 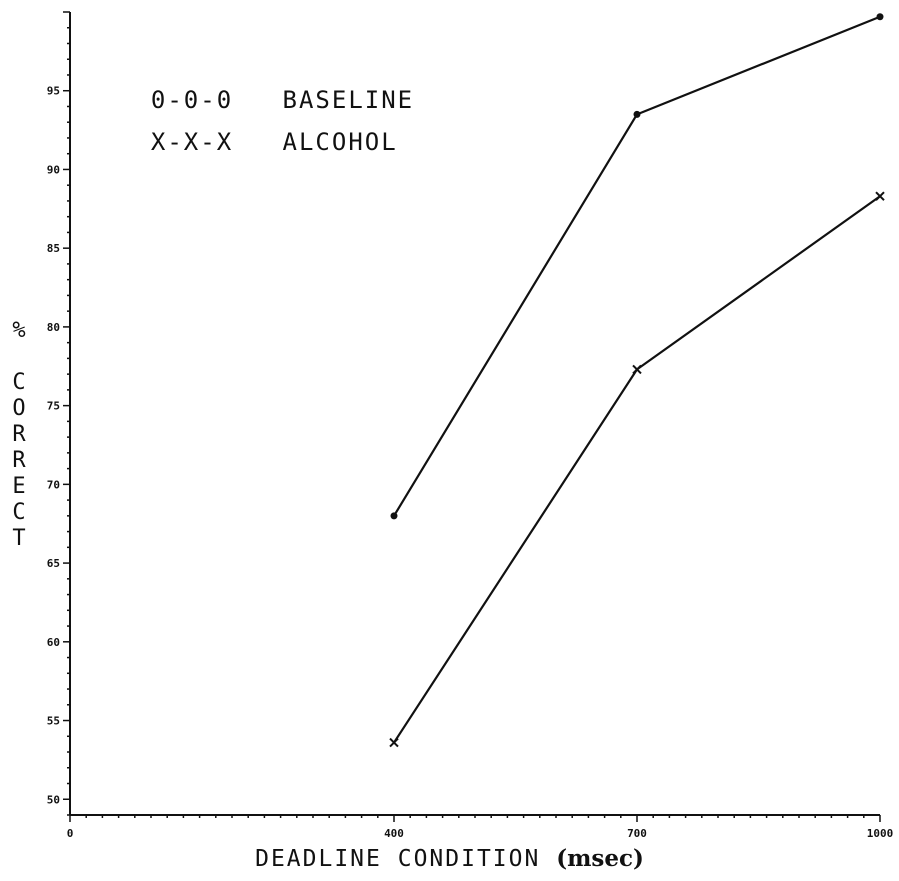 What do you see at coordinates (394, 833) in the screenshot?
I see `x-tick-label: 400` at bounding box center [394, 833].